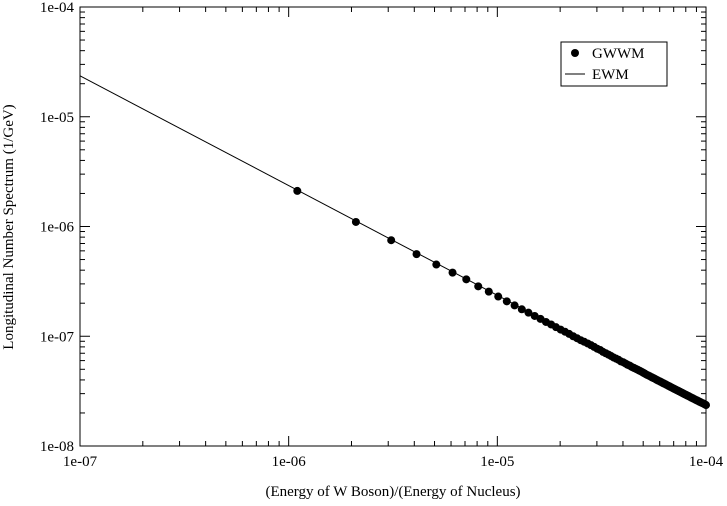 The width and height of the screenshot is (727, 506). Describe the element at coordinates (9, 226) in the screenshot. I see `y-axis-title: Longitudinal Number Spectrum (1/GeV)` at that location.